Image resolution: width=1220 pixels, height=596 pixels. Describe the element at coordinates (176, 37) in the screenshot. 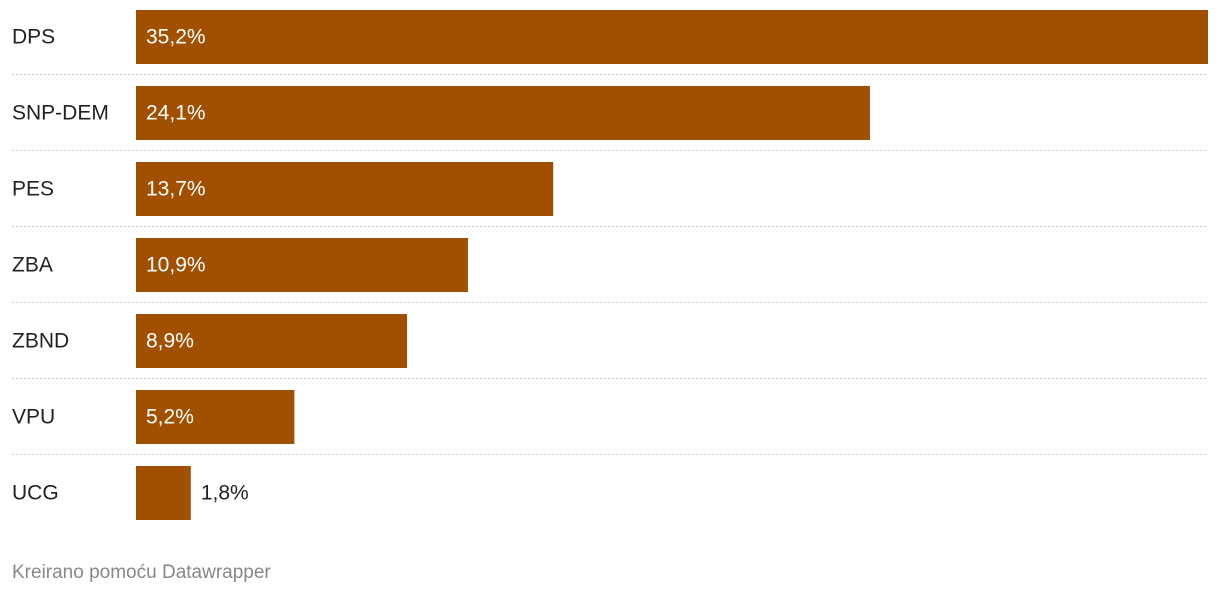

I see `value-label: 35,2%` at that location.